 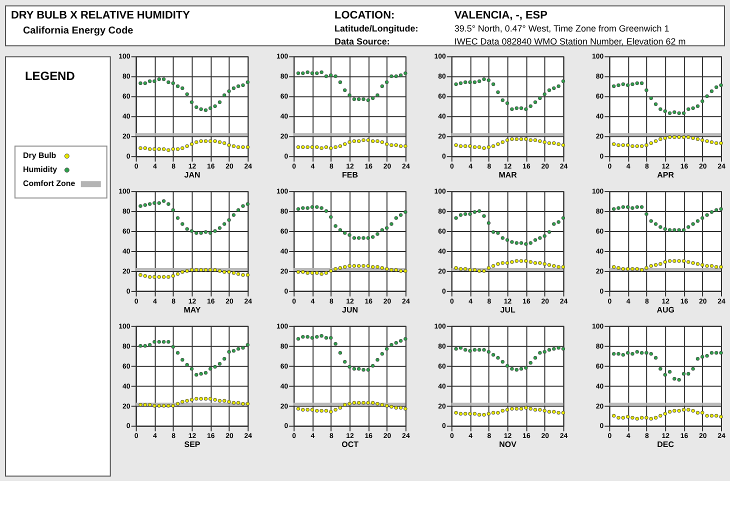 I want to click on x-axis-title: AUG, so click(x=665, y=309).